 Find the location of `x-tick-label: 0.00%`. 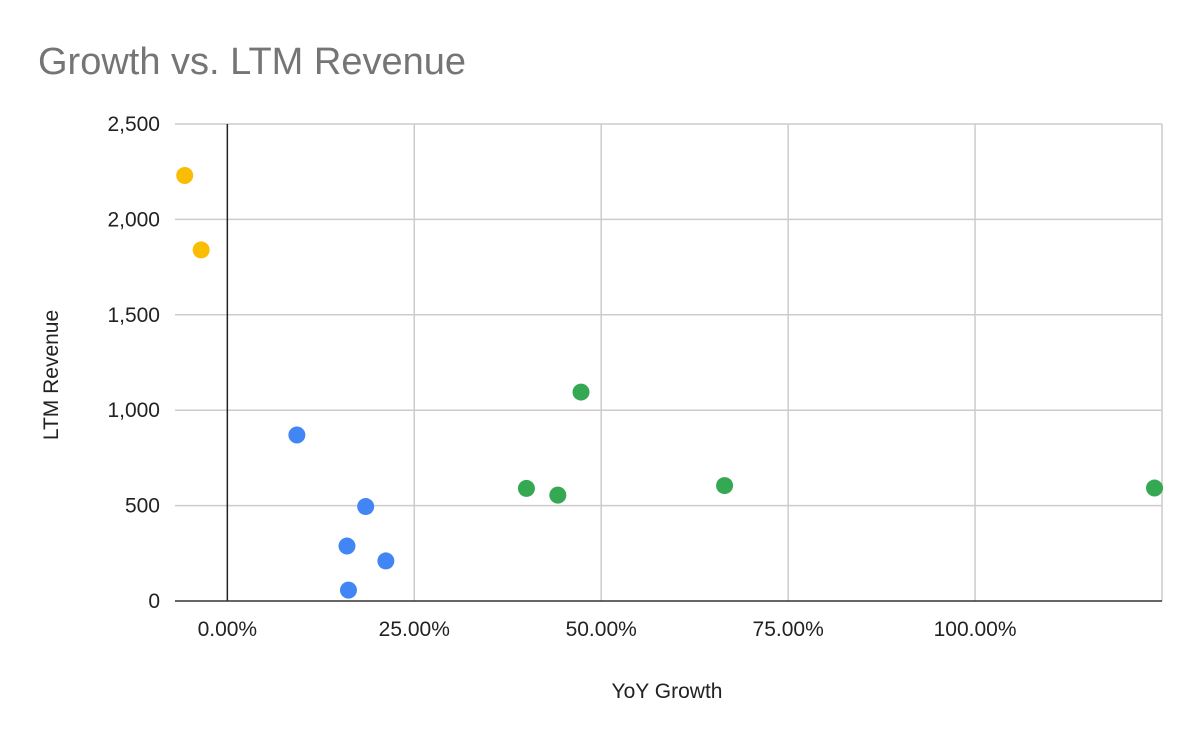

x-tick-label: 0.00% is located at coordinates (228, 629).